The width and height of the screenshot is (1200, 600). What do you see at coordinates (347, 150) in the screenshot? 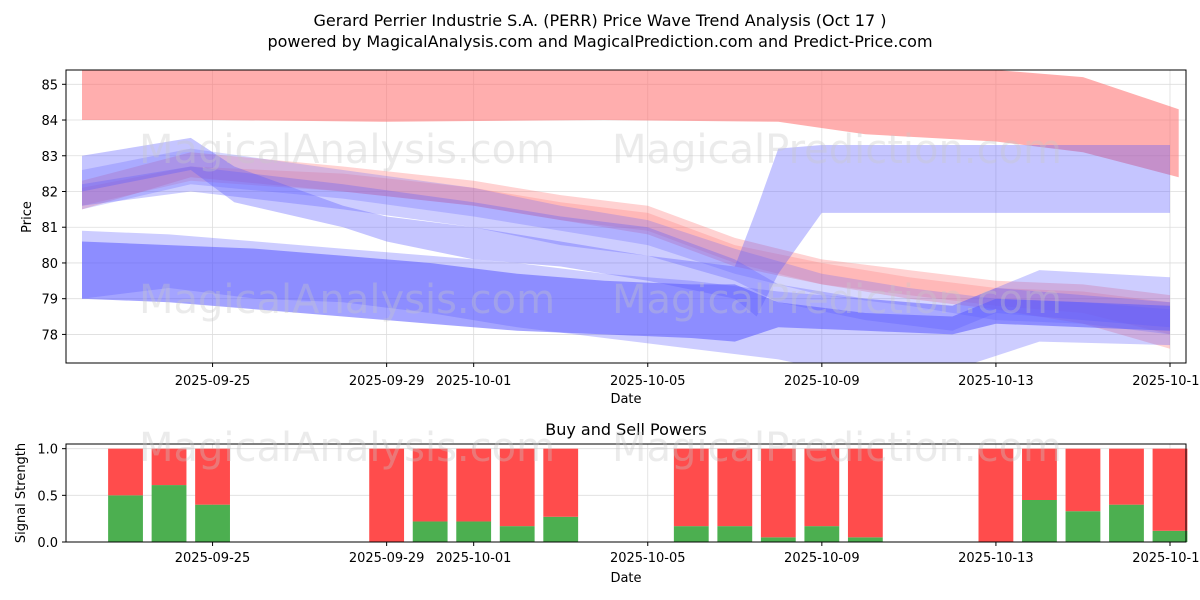
I see `watermark-analysis-top: MagicalAnalysis.com` at bounding box center [347, 150].